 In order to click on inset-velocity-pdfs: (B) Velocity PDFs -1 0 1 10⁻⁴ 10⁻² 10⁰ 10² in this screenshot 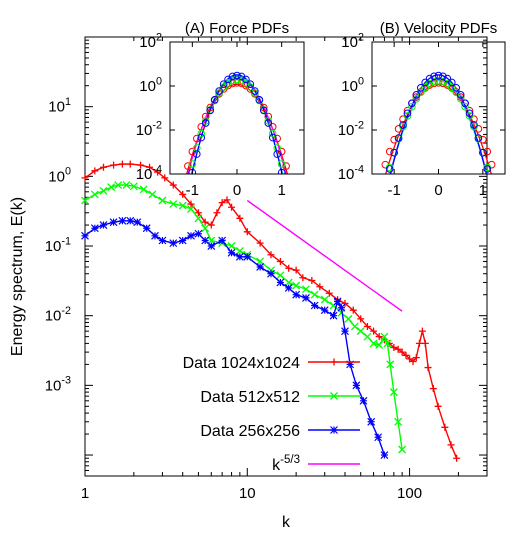, I will do `click(422, 109)`.